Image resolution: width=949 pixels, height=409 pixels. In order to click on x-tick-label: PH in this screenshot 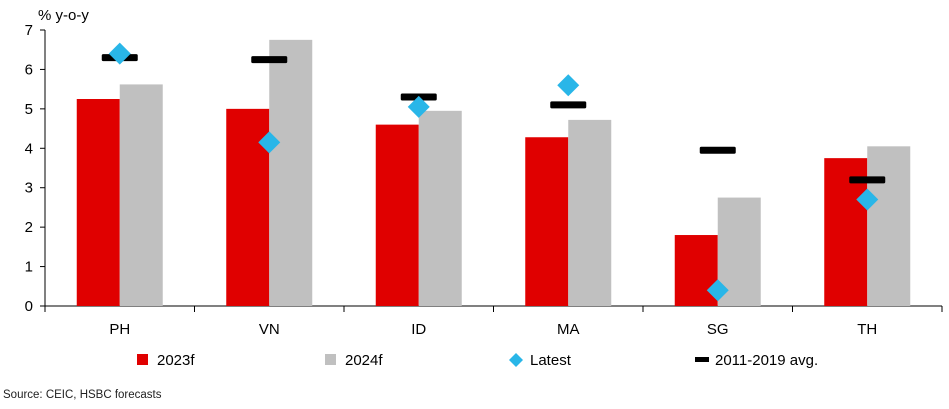, I will do `click(119, 329)`.